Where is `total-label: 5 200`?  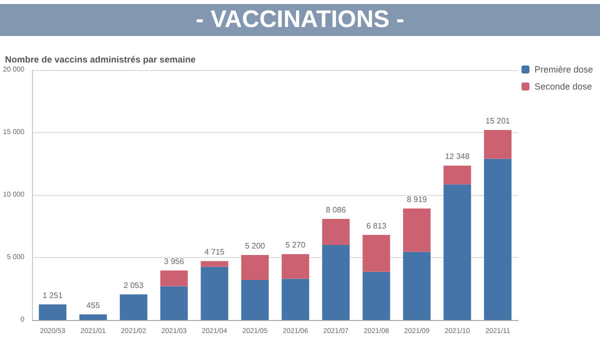 total-label: 5 200 is located at coordinates (255, 246).